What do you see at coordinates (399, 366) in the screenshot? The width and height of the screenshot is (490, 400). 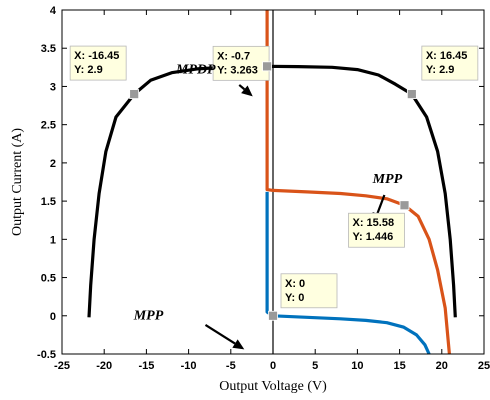 I see `x-tick-label: 15` at bounding box center [399, 366].